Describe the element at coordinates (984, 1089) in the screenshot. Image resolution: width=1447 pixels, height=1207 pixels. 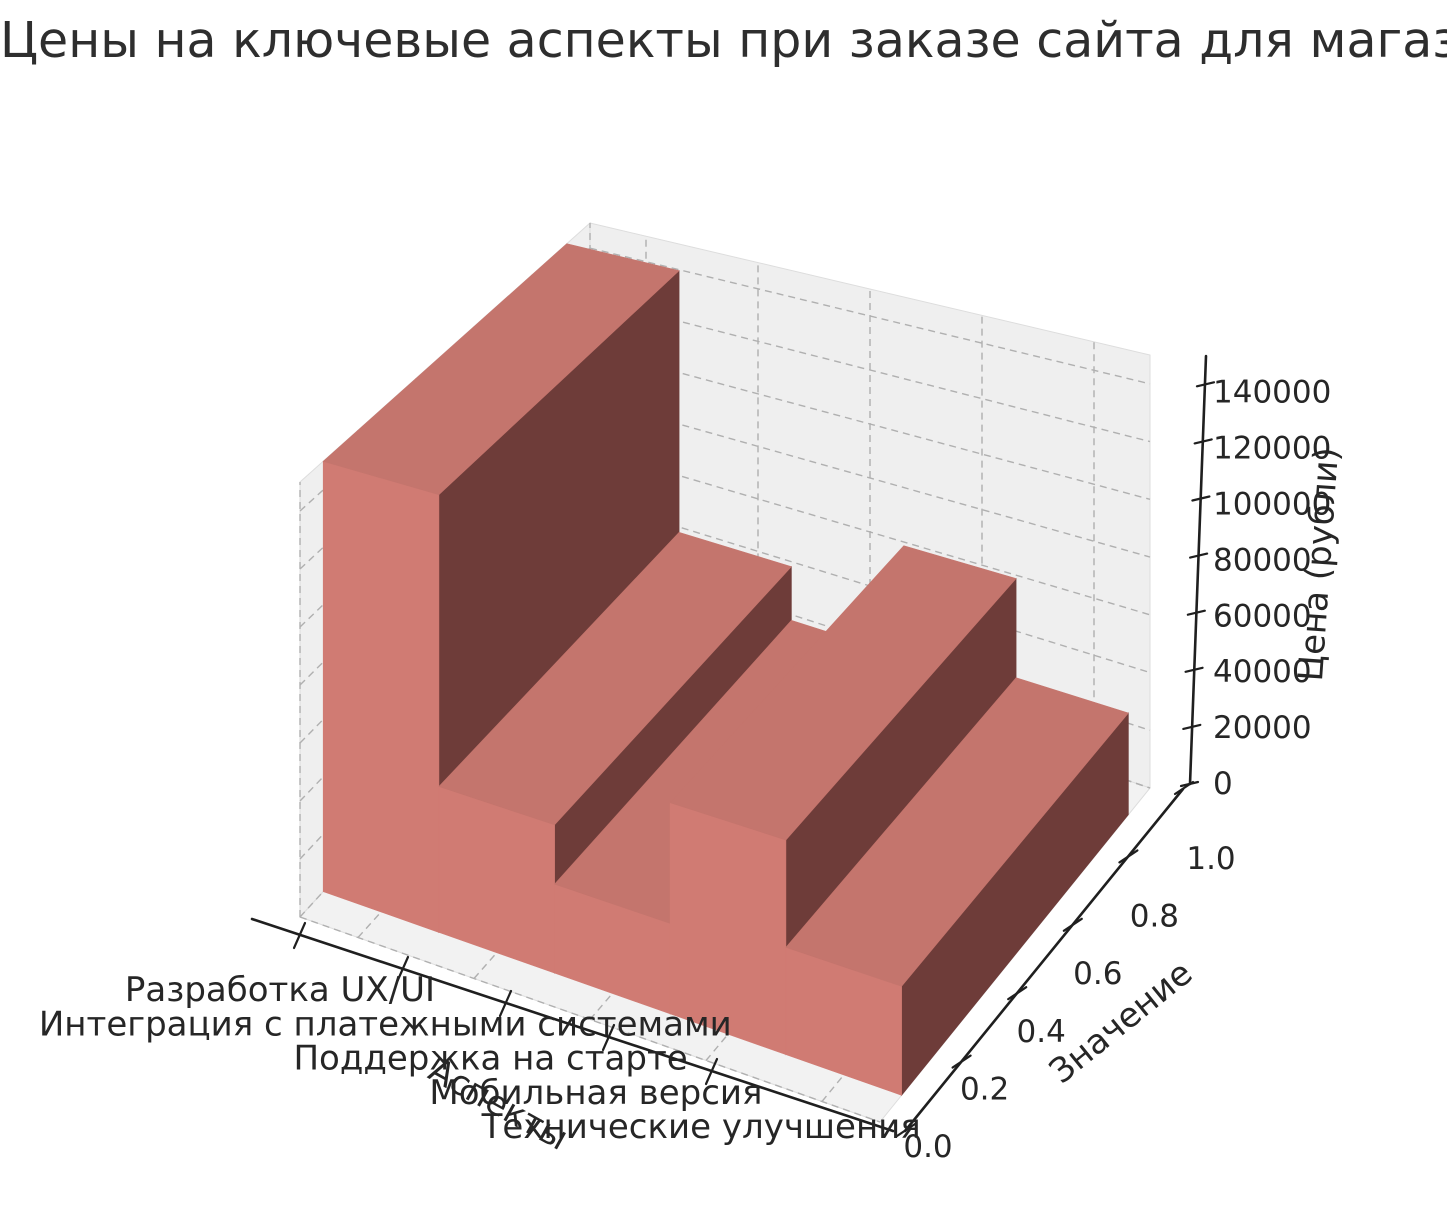
I see `y-tick-label: 0.2` at that location.